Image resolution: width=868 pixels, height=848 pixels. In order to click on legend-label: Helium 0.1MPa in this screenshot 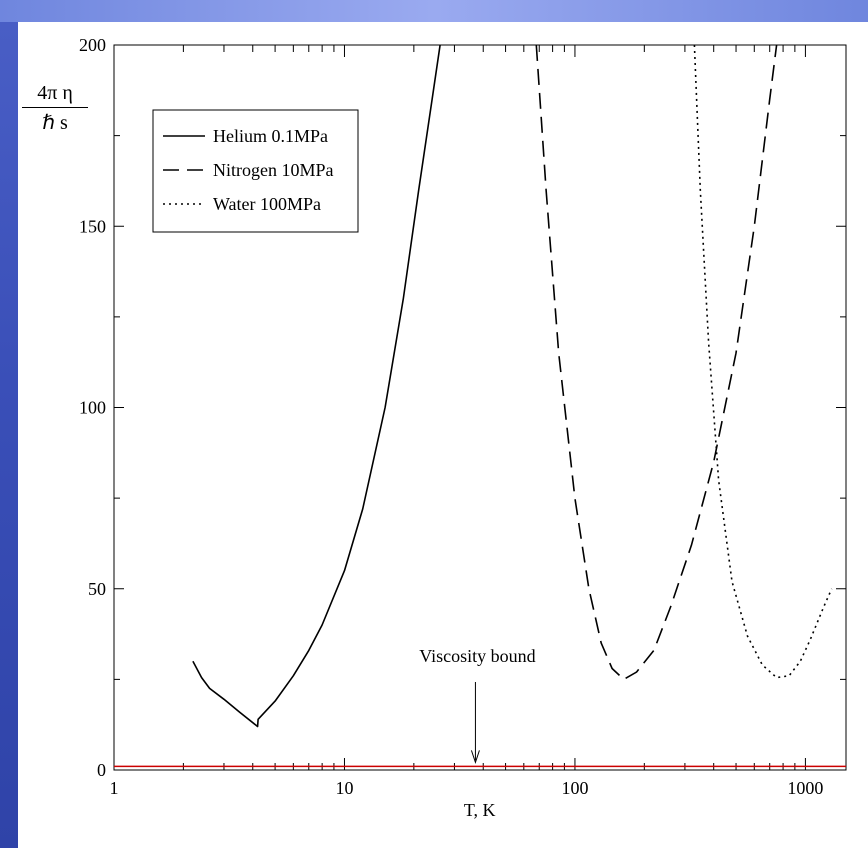, I will do `click(270, 136)`.